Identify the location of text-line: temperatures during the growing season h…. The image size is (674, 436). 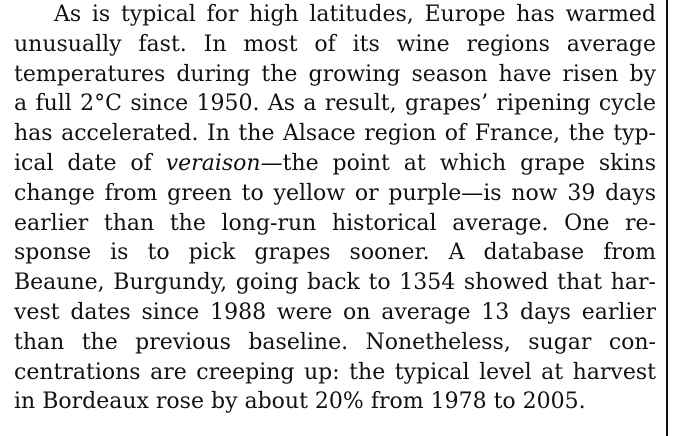
(335, 74).